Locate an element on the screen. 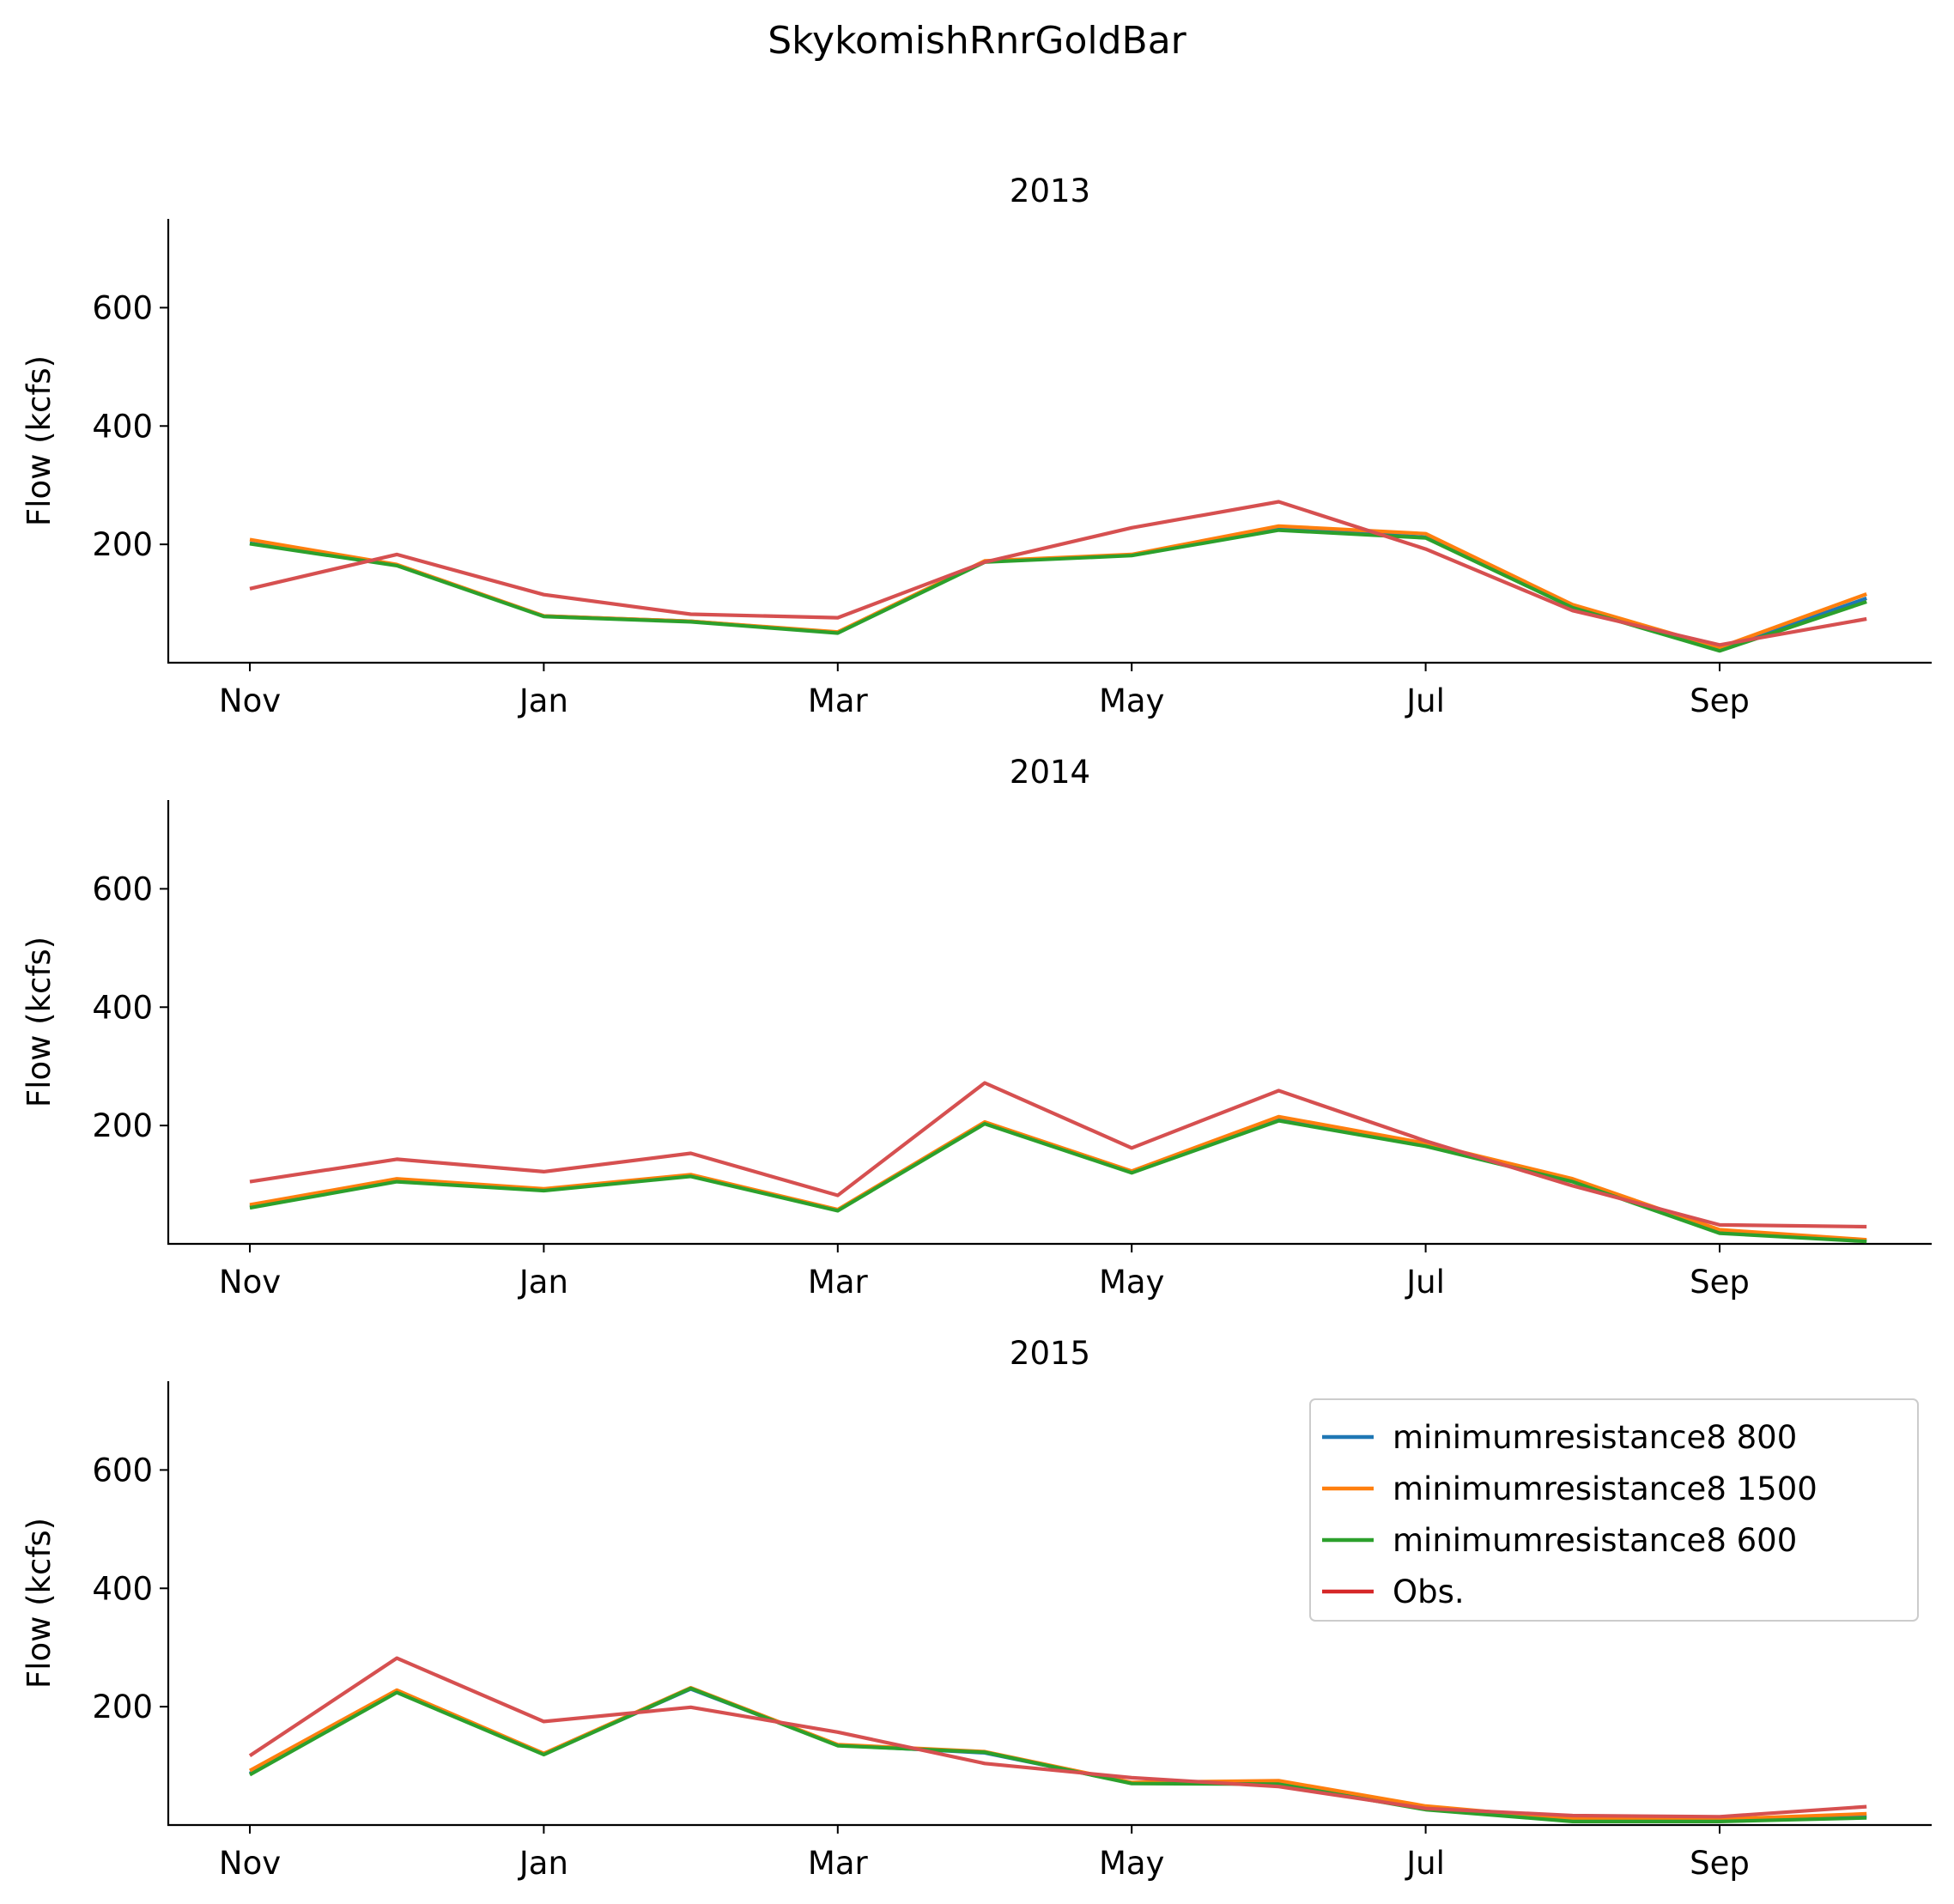 Image resolution: width=1954 pixels, height=1904 pixels. subplot-title: 2014 is located at coordinates (1050, 773).